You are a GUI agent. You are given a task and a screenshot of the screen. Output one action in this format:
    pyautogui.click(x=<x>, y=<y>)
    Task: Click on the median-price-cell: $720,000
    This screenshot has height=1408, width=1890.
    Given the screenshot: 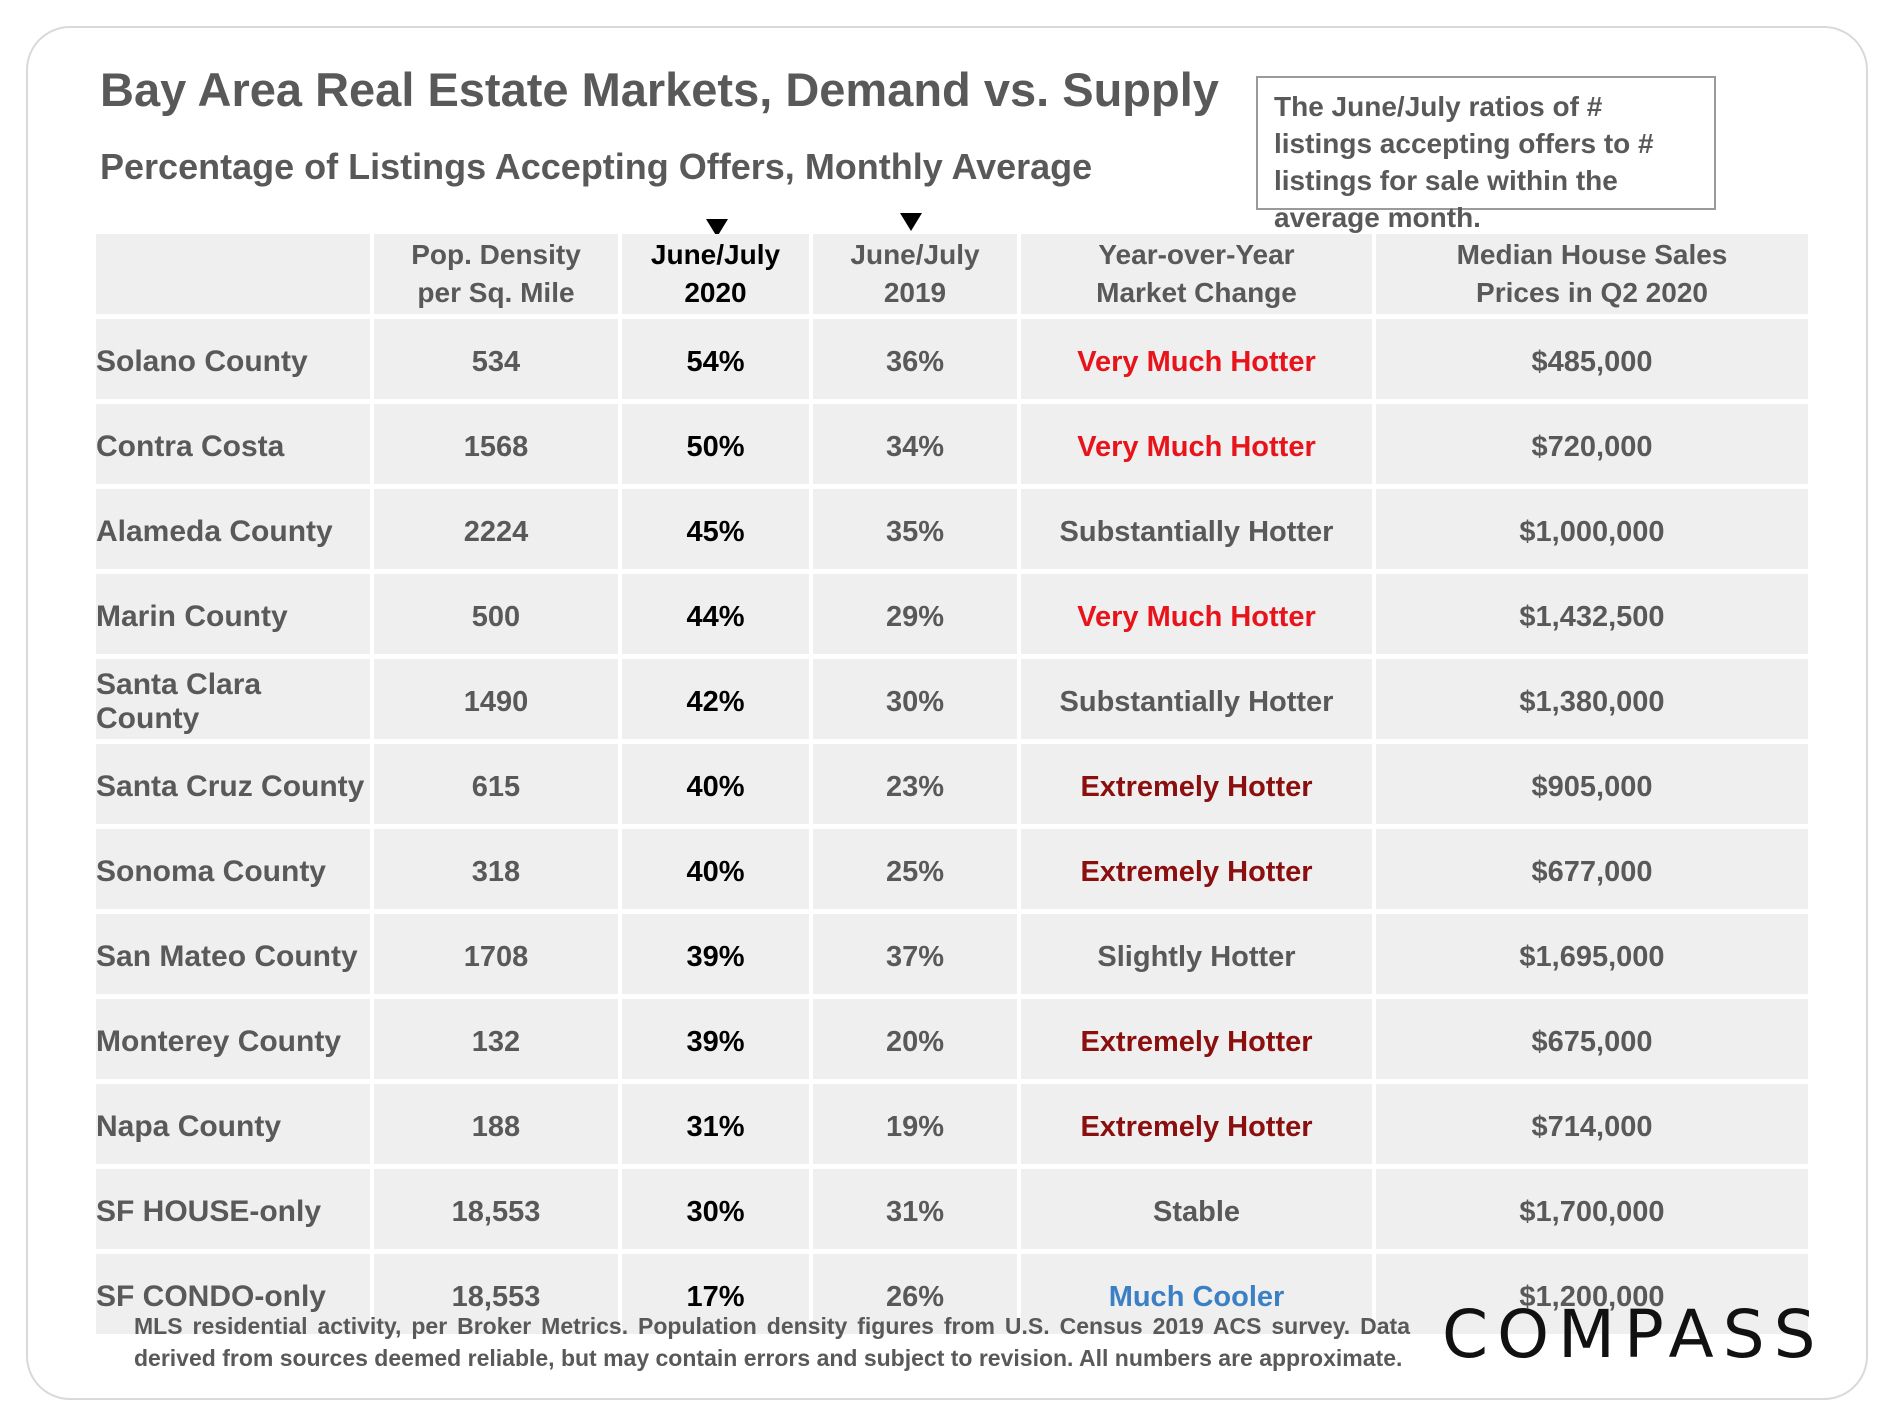 What is the action you would take?
    pyautogui.click(x=1592, y=444)
    